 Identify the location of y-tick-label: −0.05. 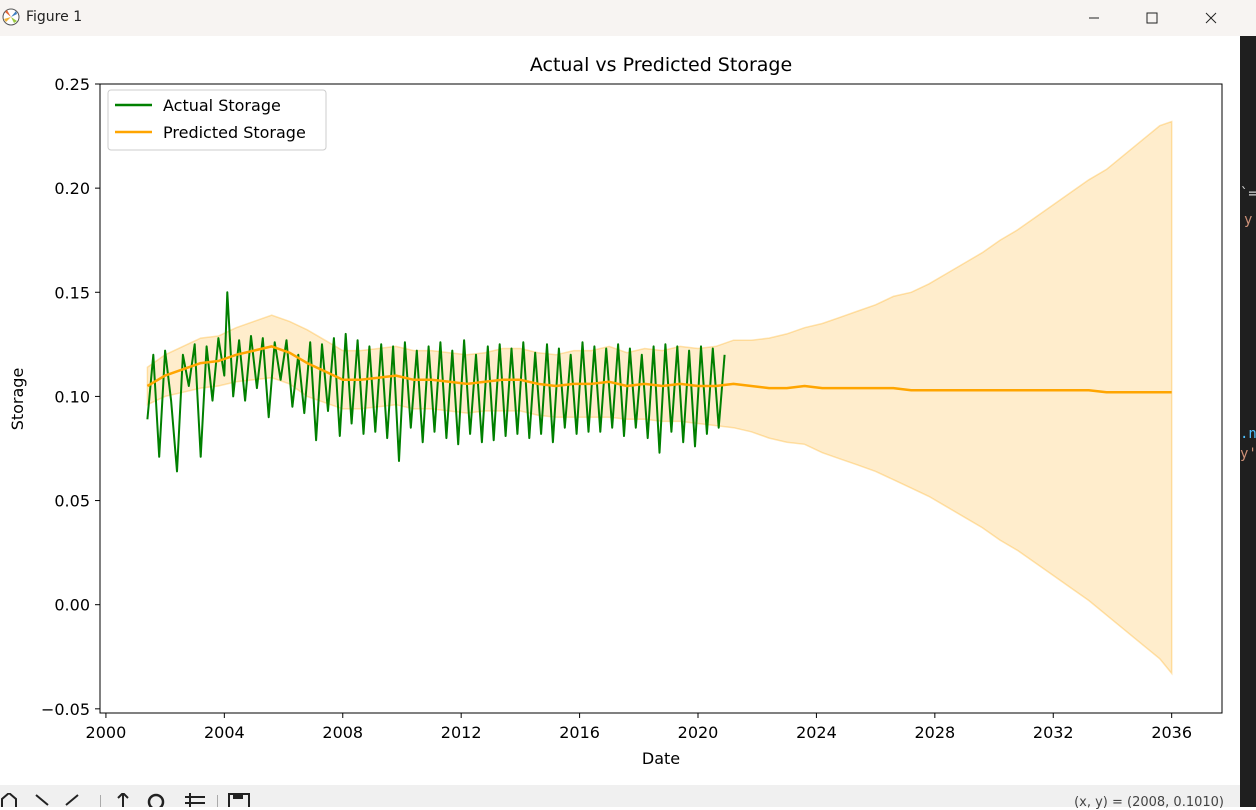
(65, 709).